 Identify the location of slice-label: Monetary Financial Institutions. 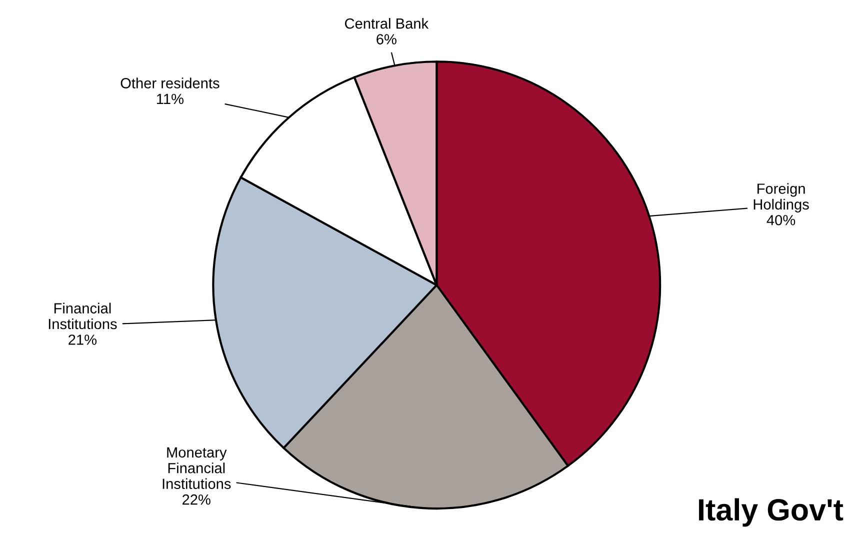
(196, 468).